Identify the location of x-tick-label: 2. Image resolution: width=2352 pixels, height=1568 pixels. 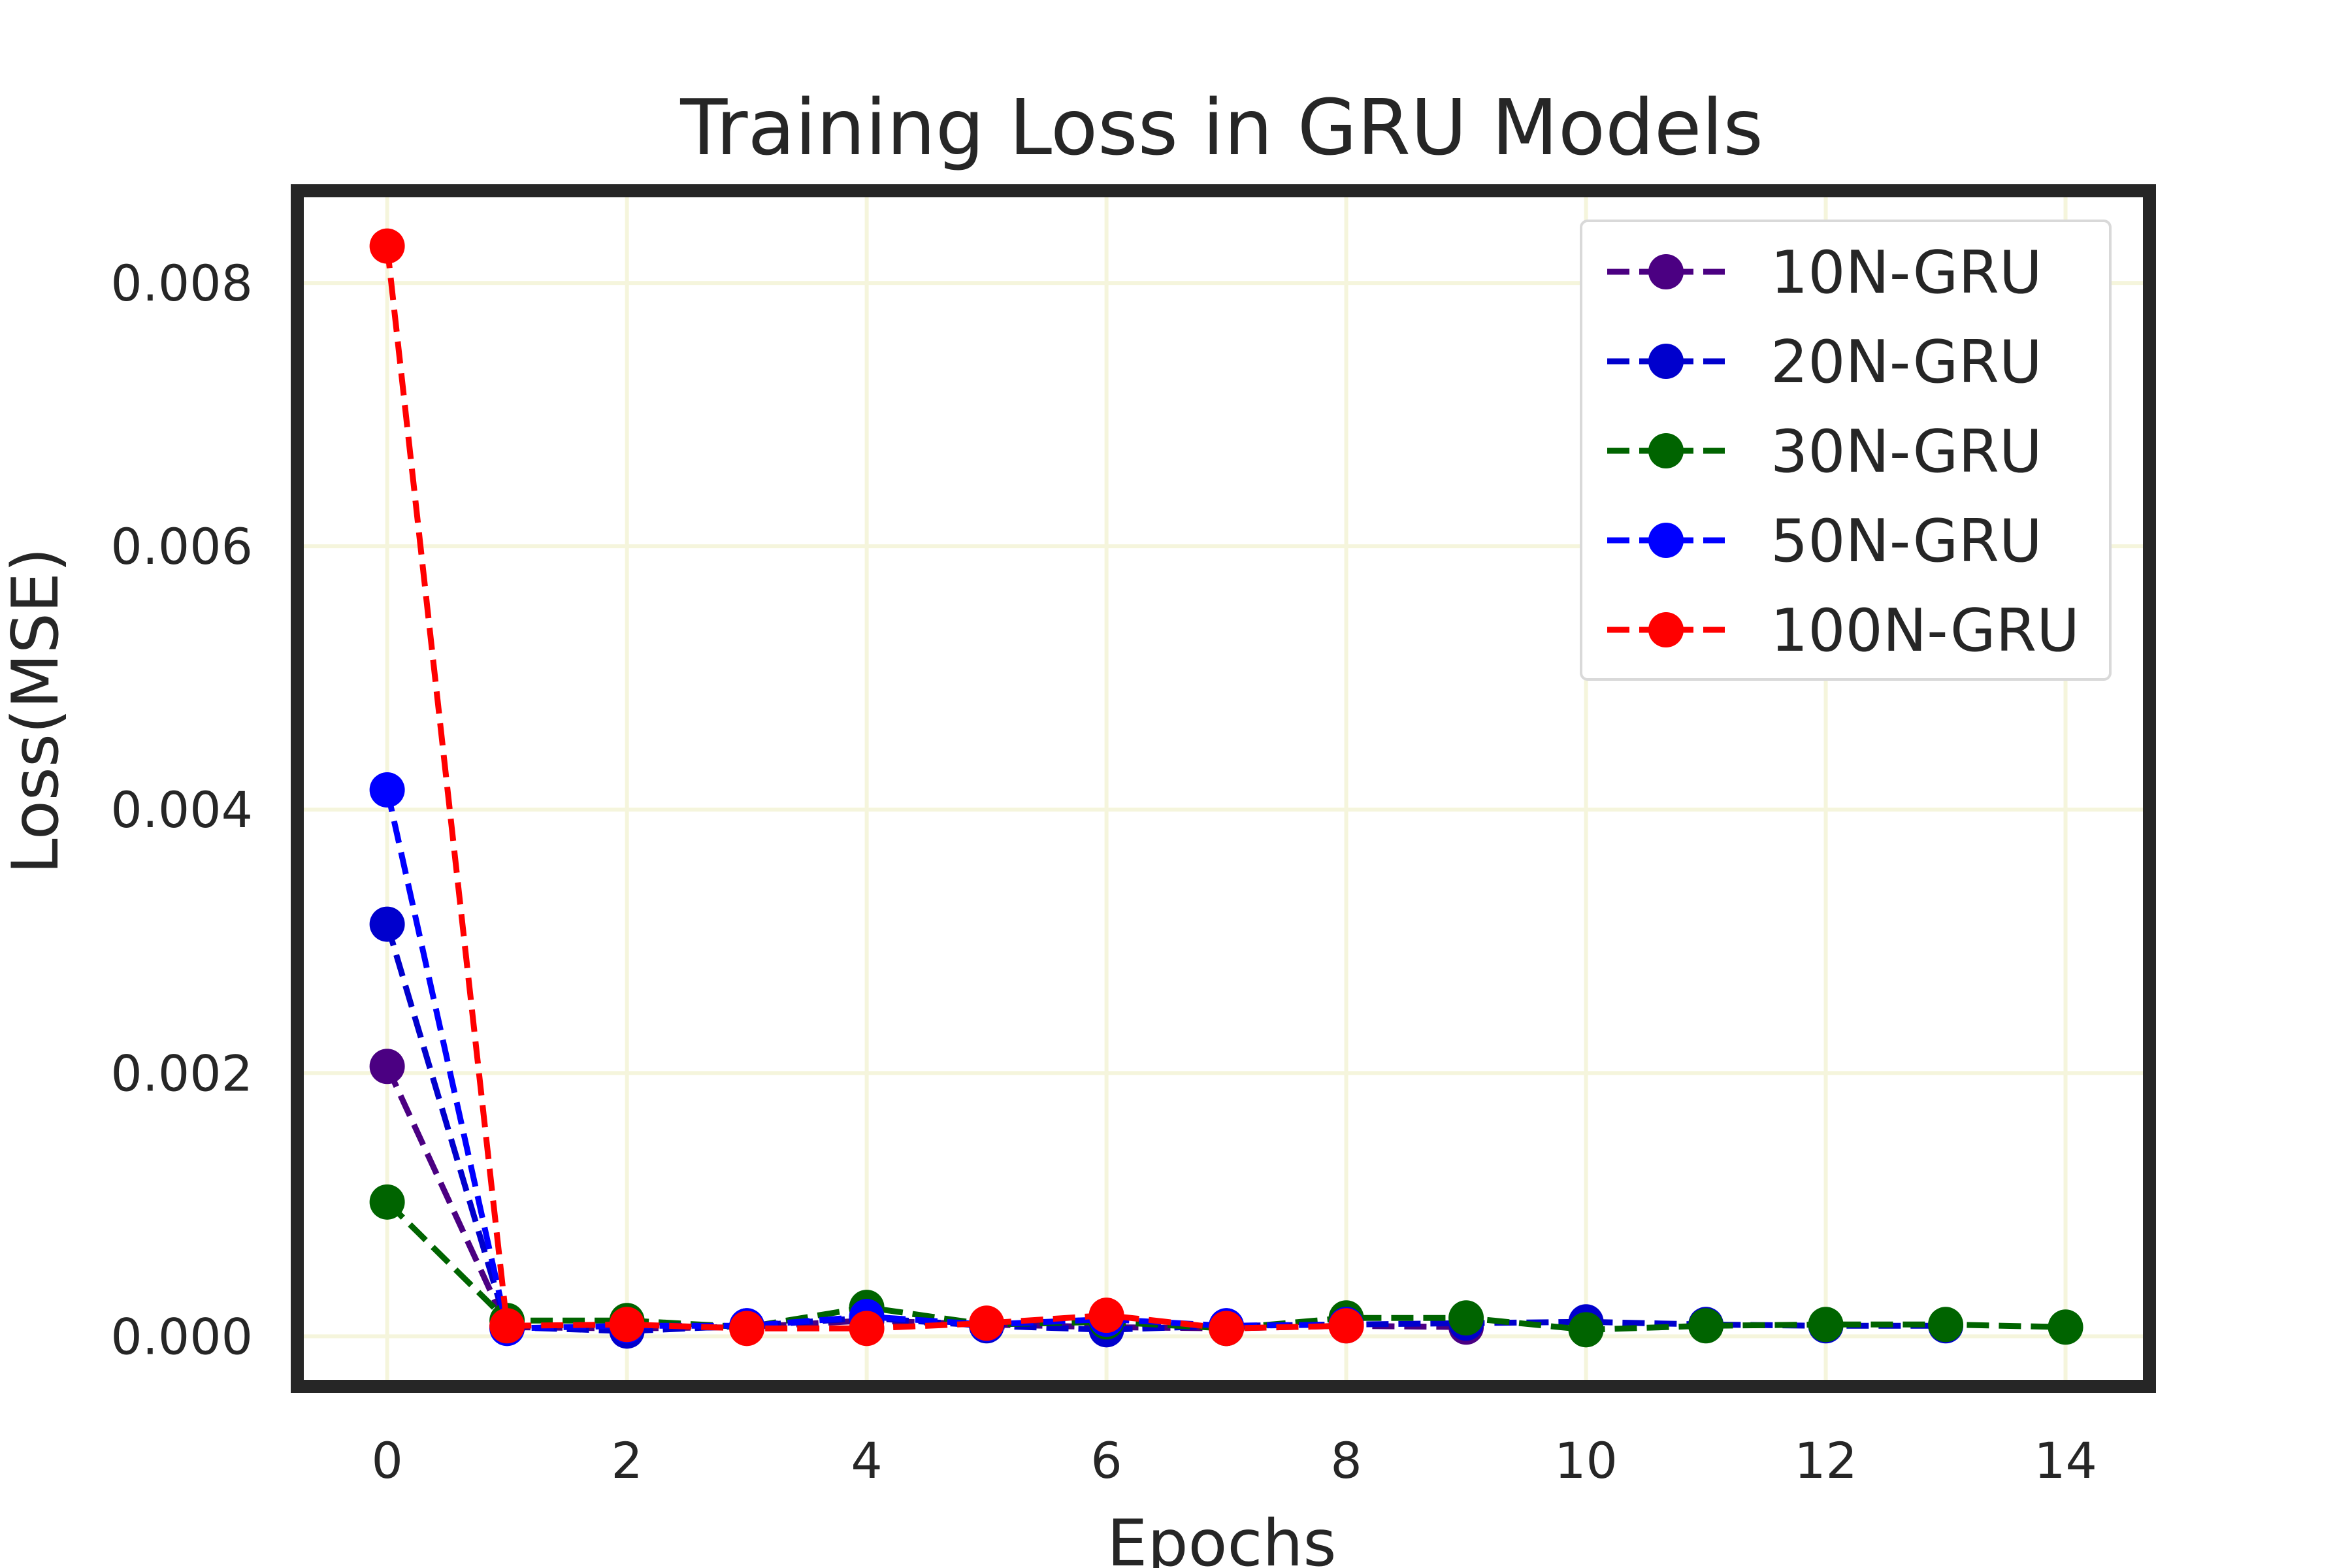
(626, 1460).